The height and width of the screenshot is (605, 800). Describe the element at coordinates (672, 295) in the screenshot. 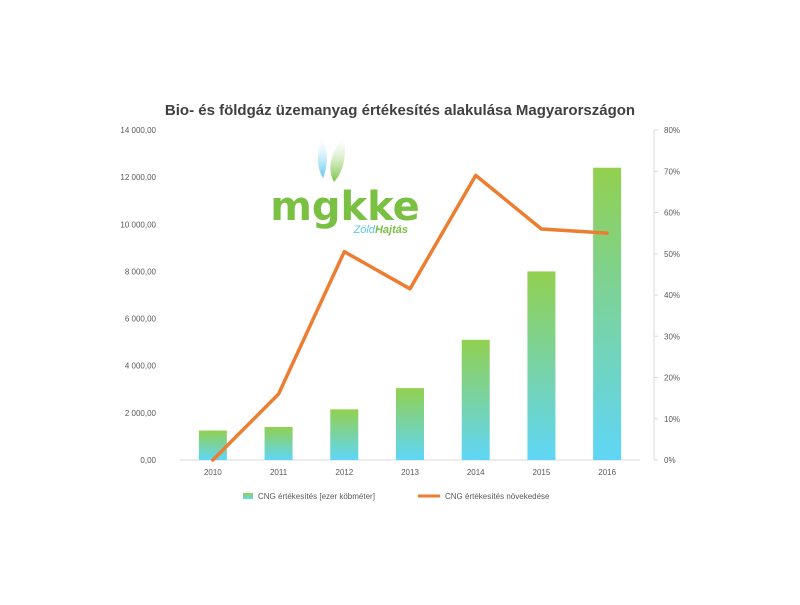

I see `y-right-tick-label: 40%` at that location.